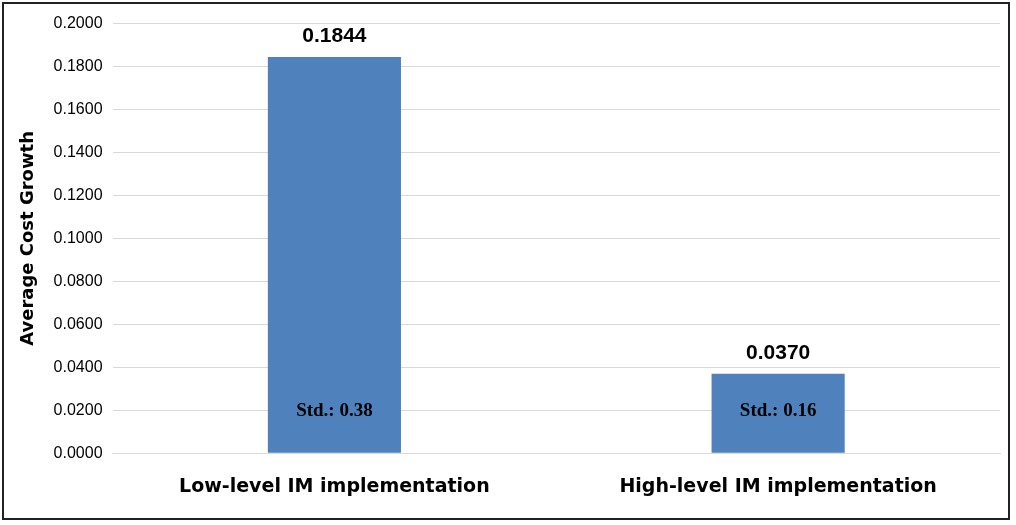  Describe the element at coordinates (78, 280) in the screenshot. I see `y-tick-label: 0.0800` at that location.